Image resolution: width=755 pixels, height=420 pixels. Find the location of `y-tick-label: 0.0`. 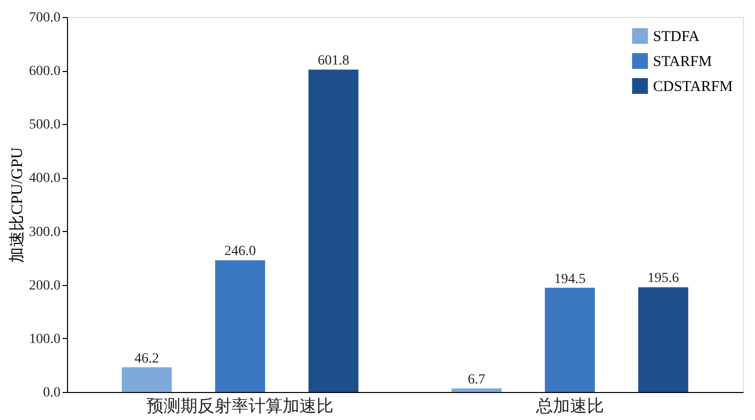

y-tick-label: 0.0 is located at coordinates (51, 393).